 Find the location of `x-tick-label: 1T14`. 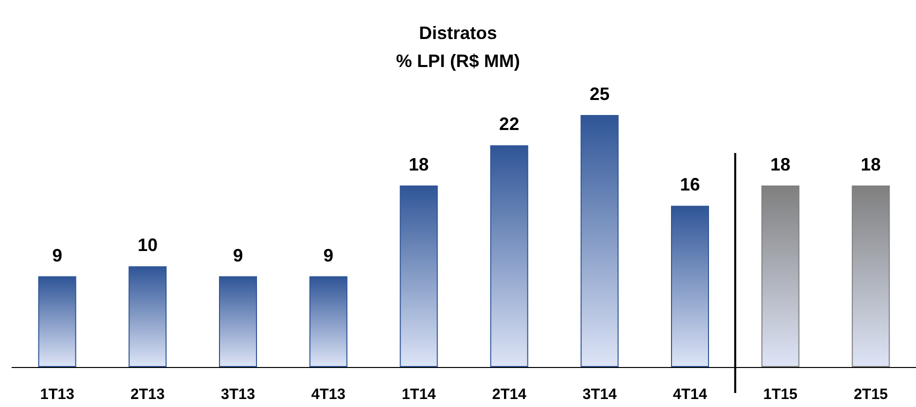

x-tick-label: 1T14 is located at coordinates (419, 394).